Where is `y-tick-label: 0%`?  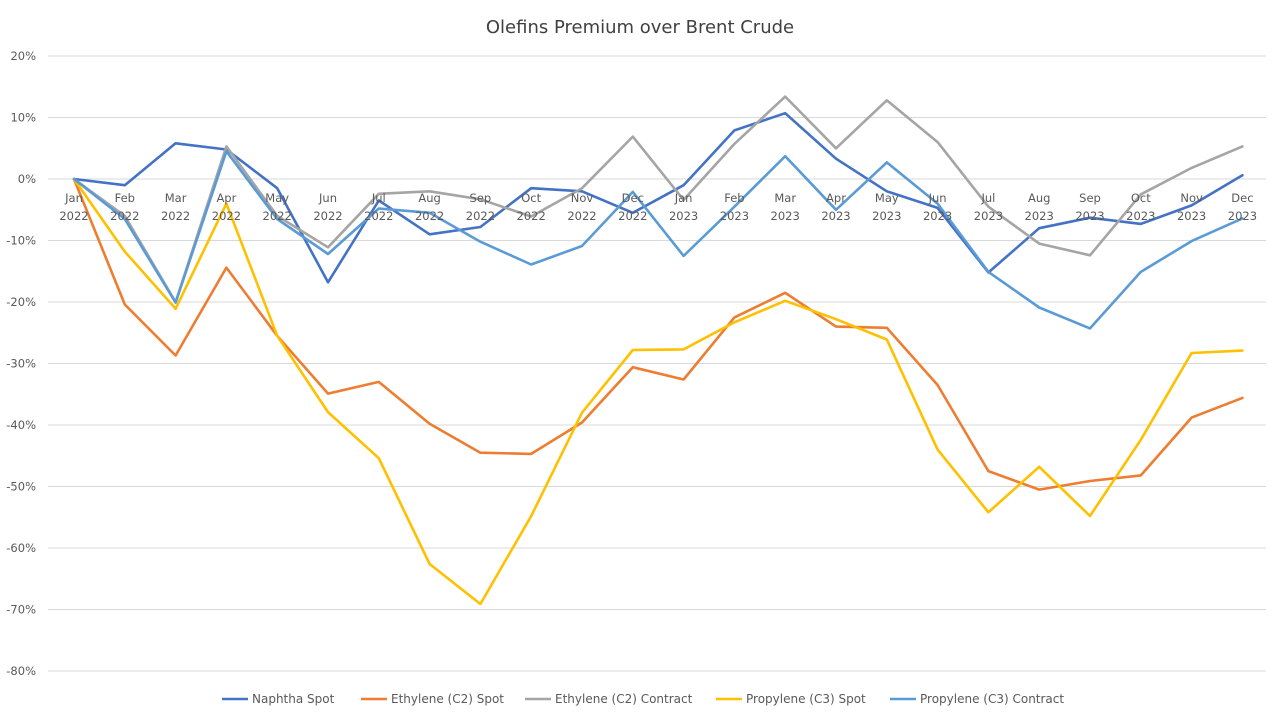 y-tick-label: 0% is located at coordinates (27, 179).